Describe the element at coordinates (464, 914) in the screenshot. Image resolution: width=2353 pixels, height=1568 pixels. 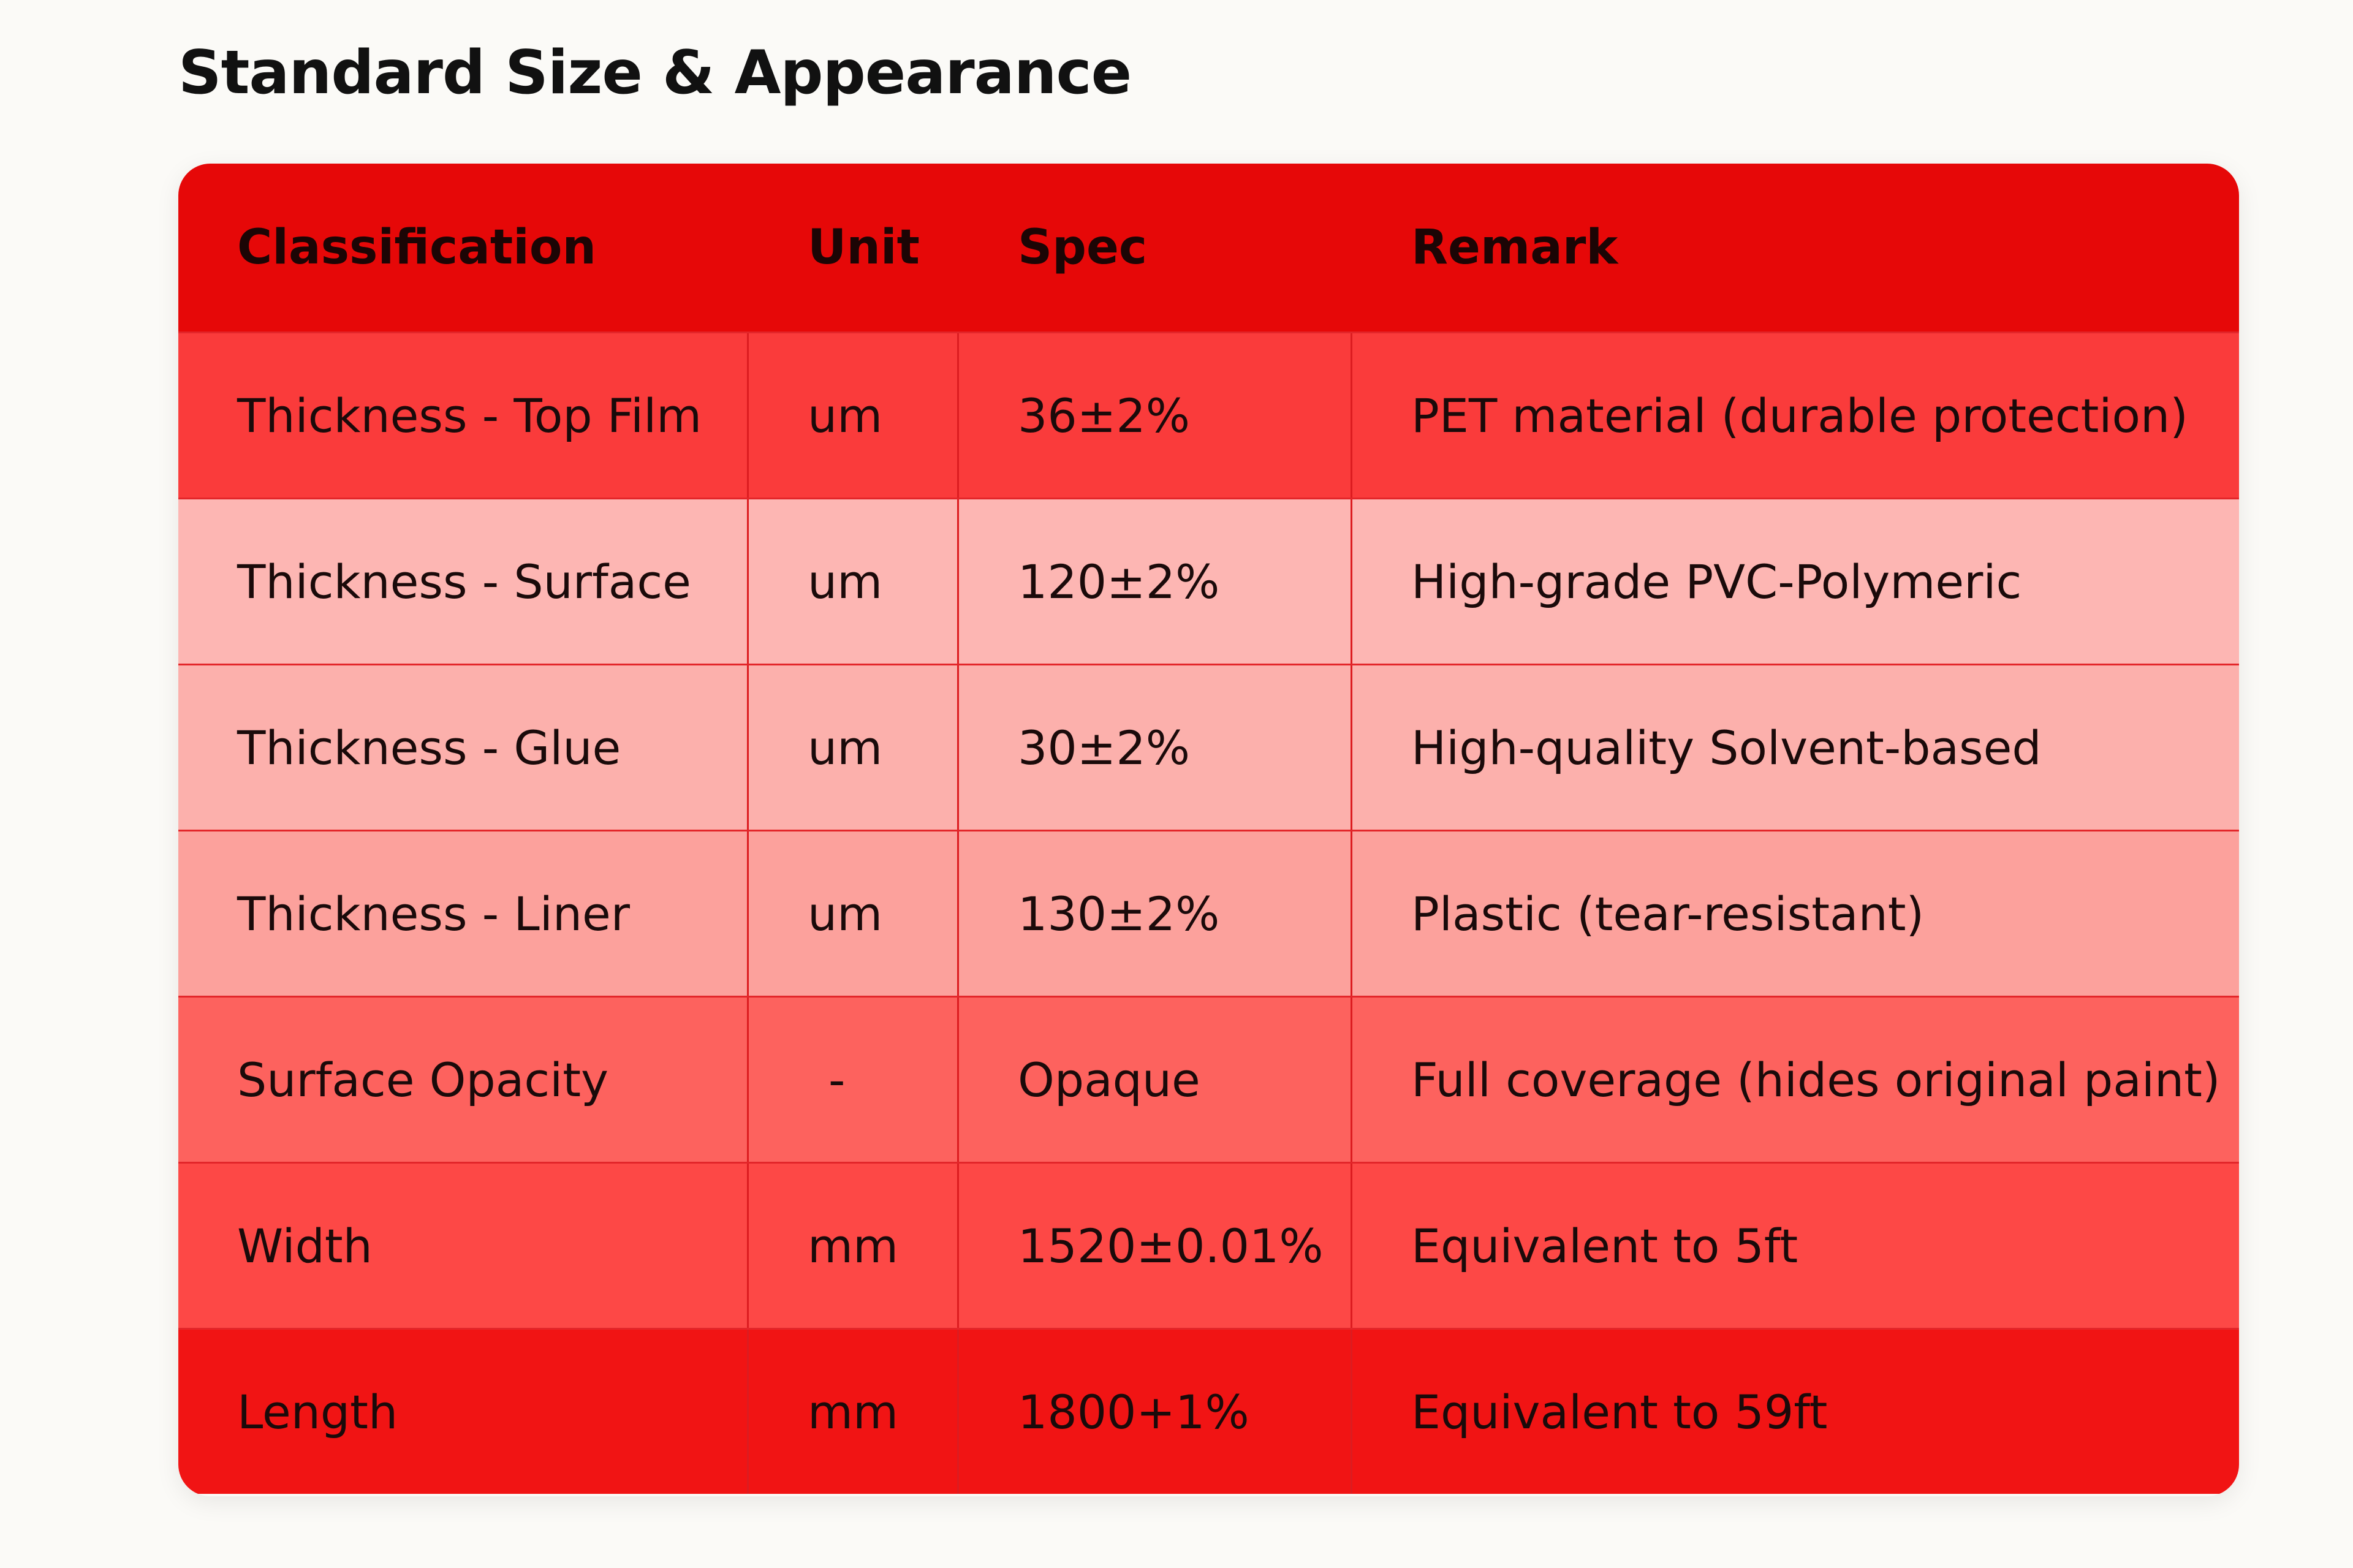
I see `cell-classification: Thickness - Liner` at that location.